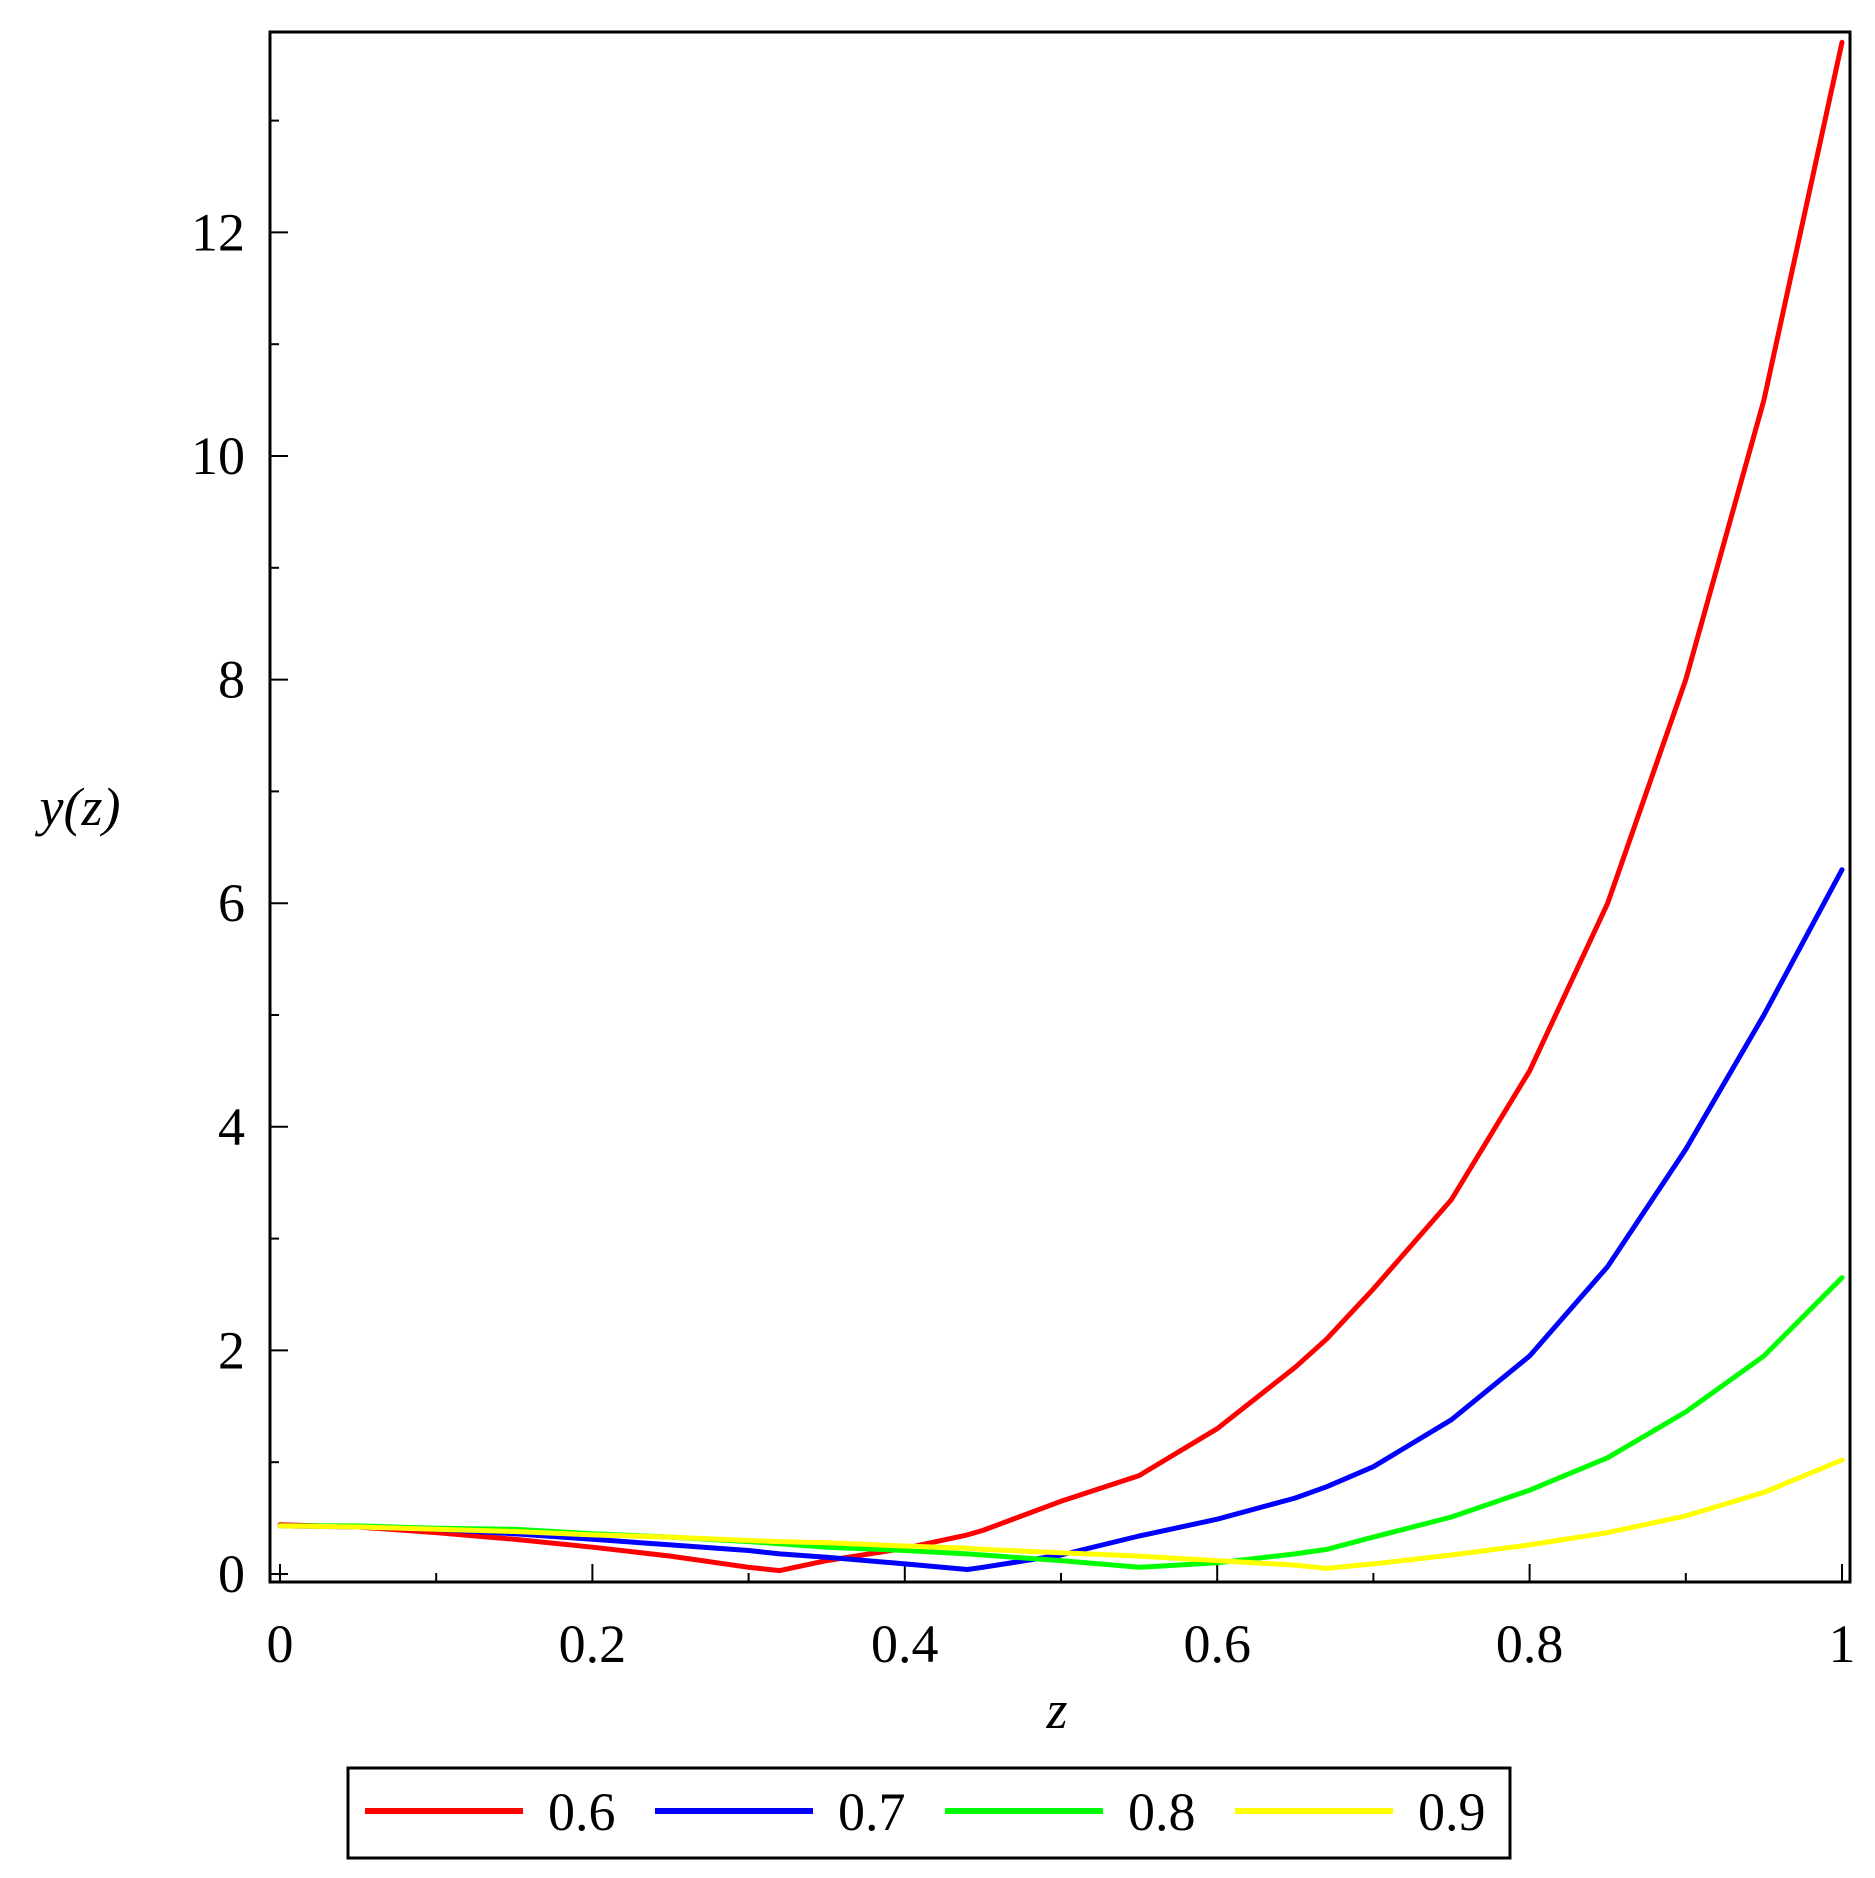 Image resolution: width=1875 pixels, height=1878 pixels. I want to click on x-tick-label: 0.6, so click(1217, 1644).